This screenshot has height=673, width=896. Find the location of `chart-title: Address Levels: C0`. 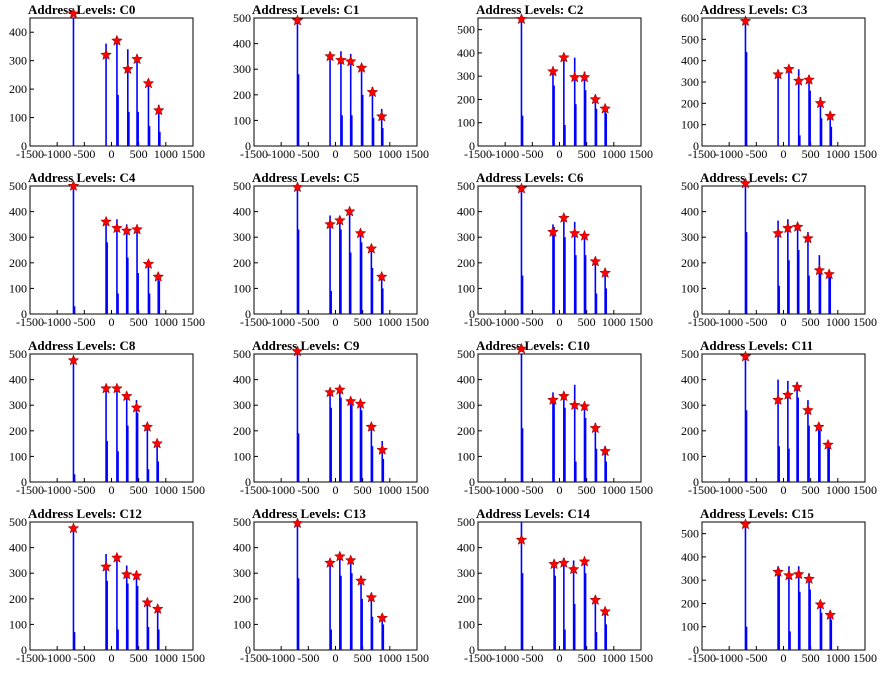

chart-title: Address Levels: C0 is located at coordinates (81, 9).